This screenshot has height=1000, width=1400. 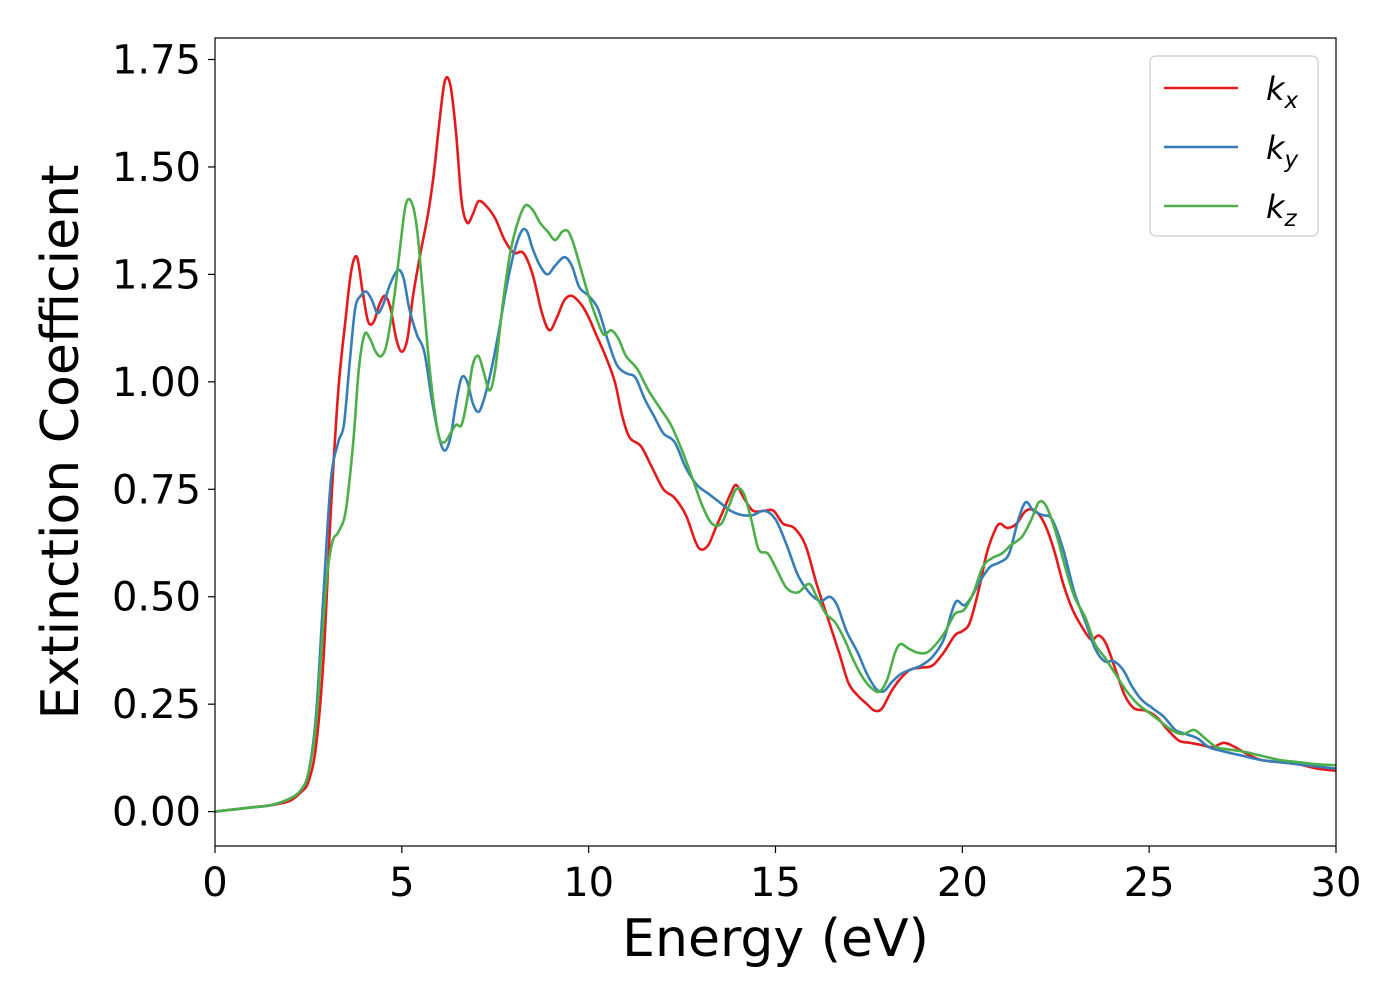 I want to click on y-tick-label: 0.75, so click(x=156, y=490).